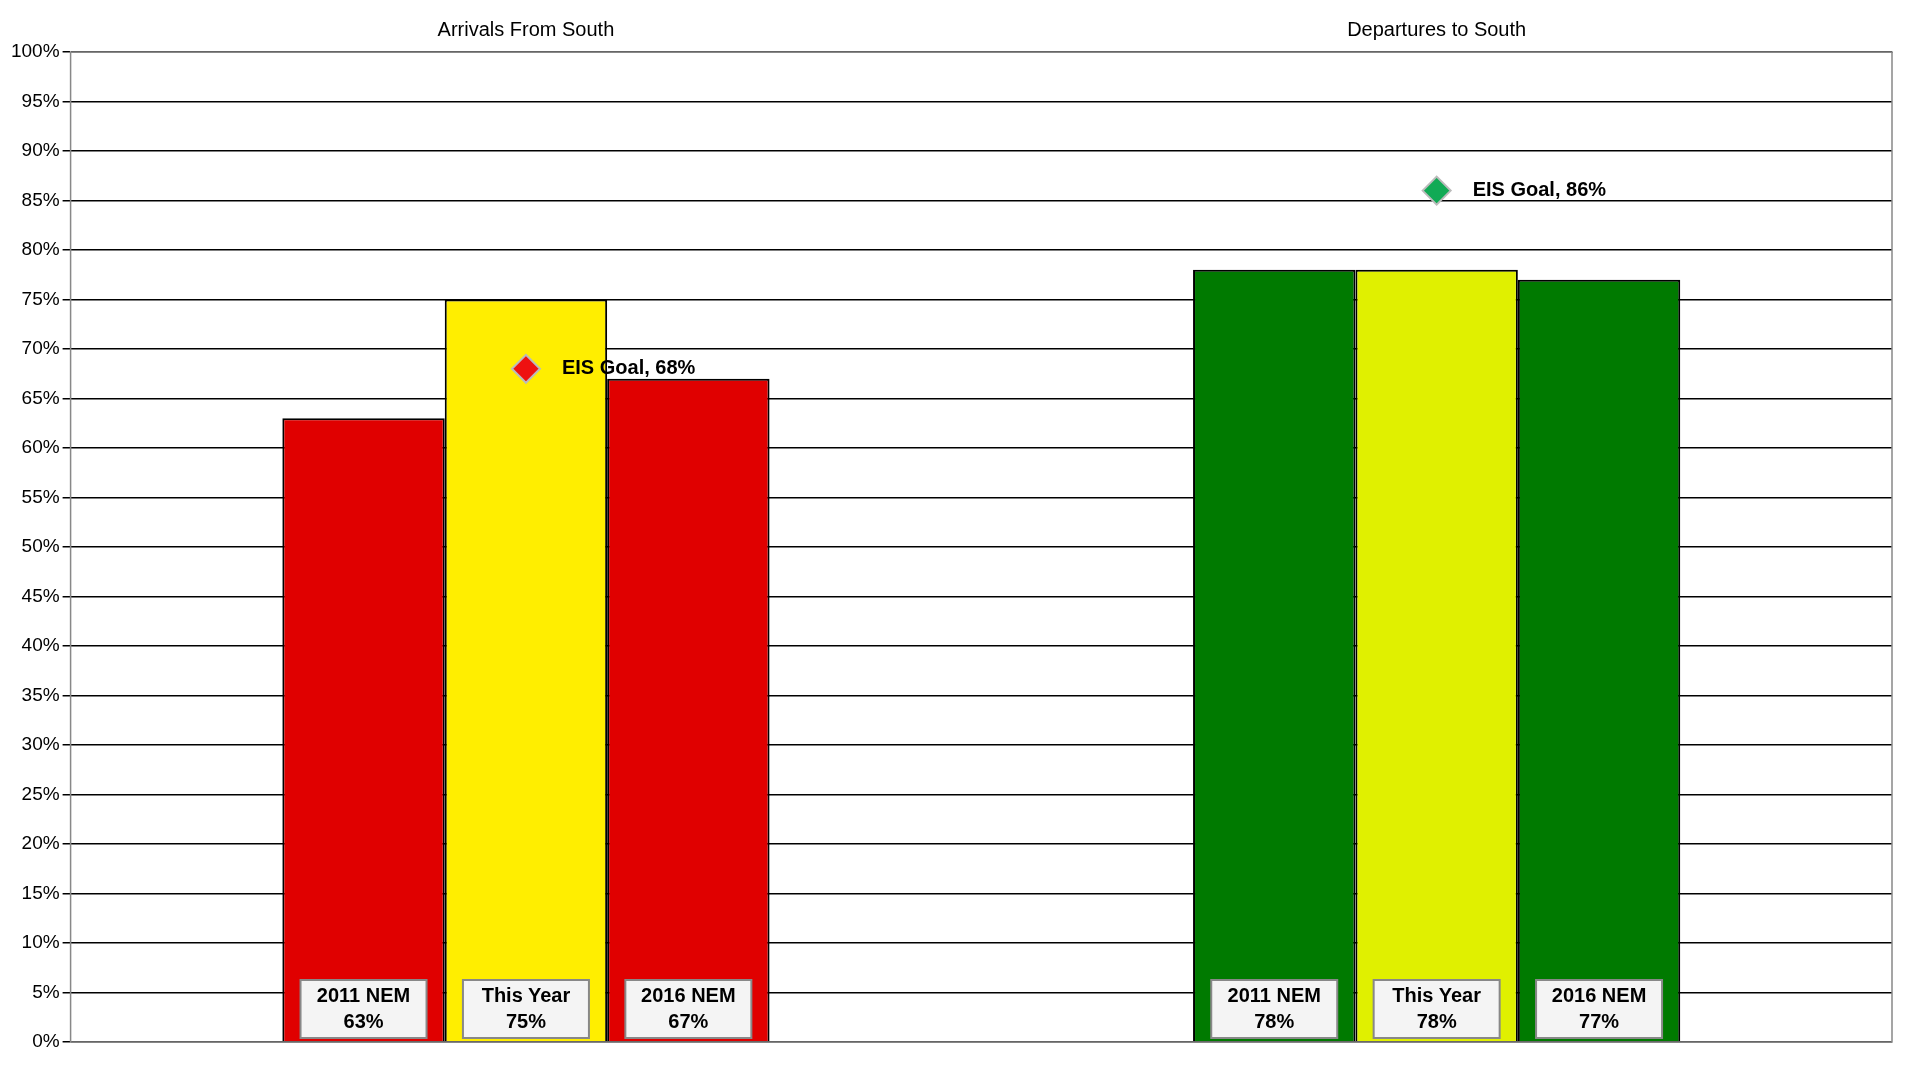 This screenshot has width=1917, height=1070. What do you see at coordinates (40, 793) in the screenshot?
I see `y-tick-label: 25%` at bounding box center [40, 793].